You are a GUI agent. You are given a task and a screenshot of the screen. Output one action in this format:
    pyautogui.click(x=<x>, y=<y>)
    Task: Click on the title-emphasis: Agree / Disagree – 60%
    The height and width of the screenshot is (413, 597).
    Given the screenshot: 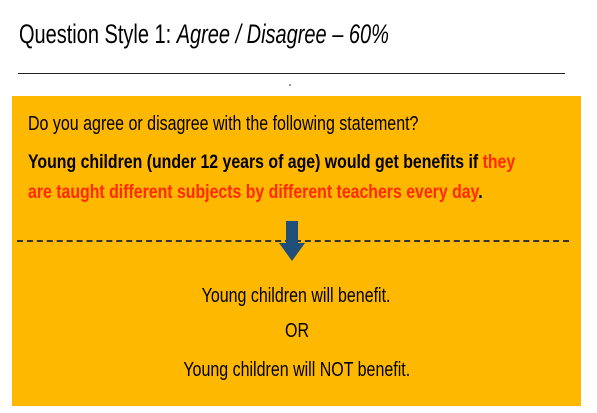 What is the action you would take?
    pyautogui.click(x=282, y=34)
    